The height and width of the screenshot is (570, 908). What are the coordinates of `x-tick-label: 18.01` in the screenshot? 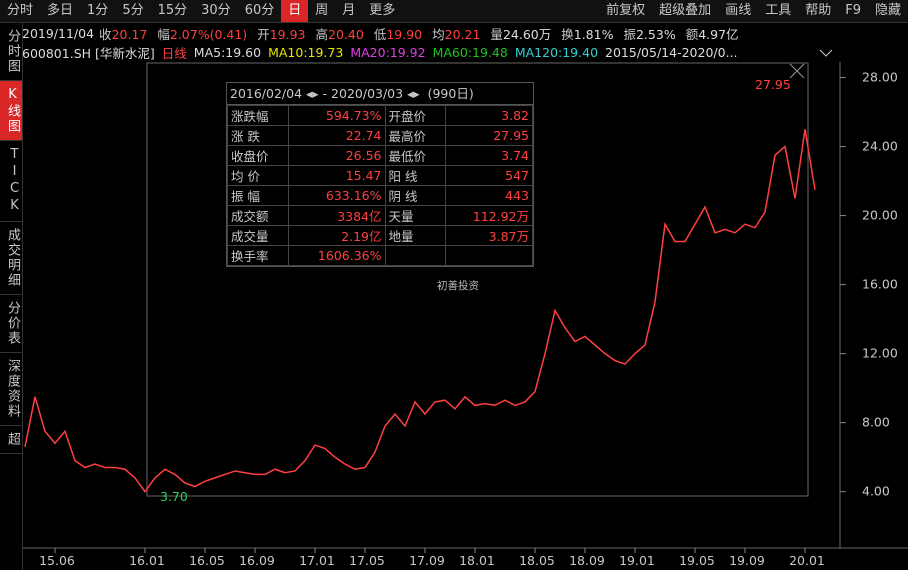 It's located at (477, 560).